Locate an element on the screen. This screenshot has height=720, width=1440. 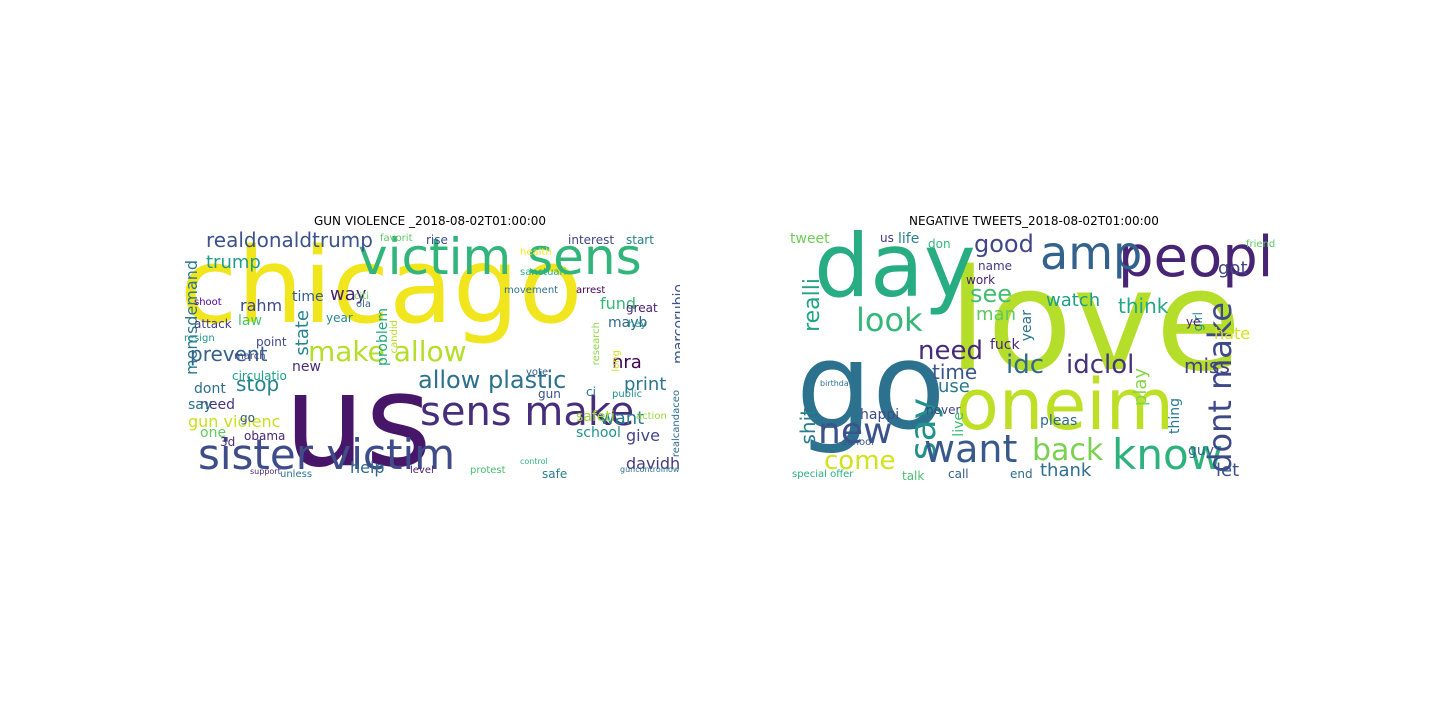
cloud-word: obama is located at coordinates (265, 436).